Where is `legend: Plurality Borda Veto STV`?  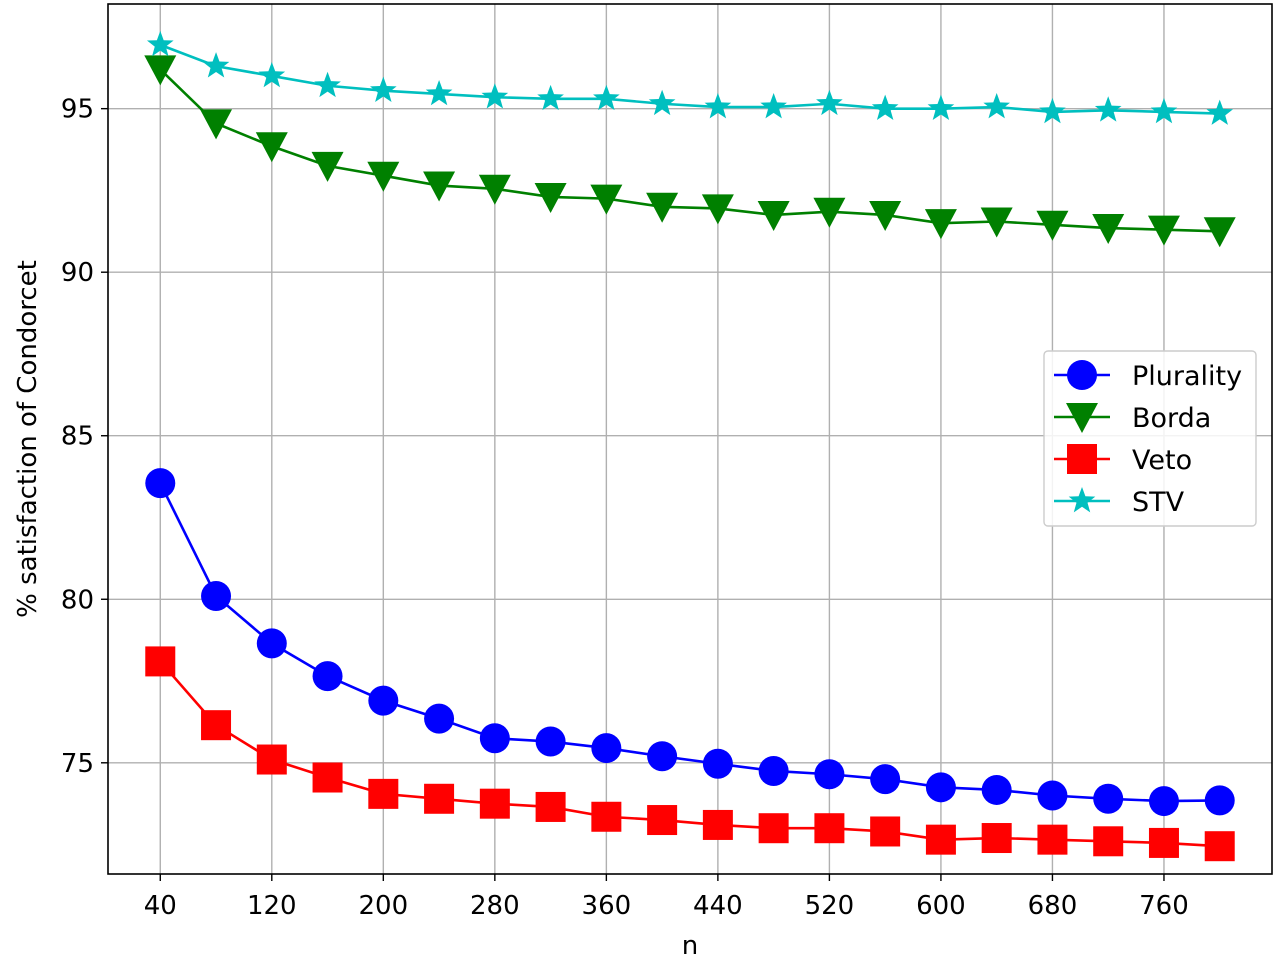
legend: Plurality Borda Veto STV is located at coordinates (1150, 438).